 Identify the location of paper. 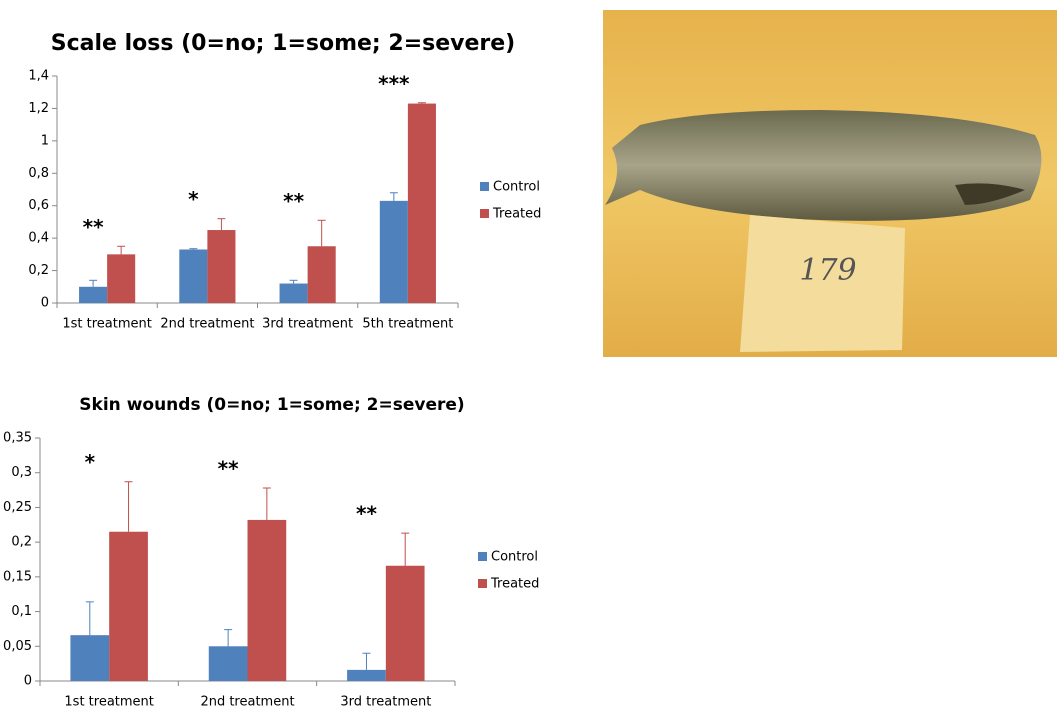
(822, 283).